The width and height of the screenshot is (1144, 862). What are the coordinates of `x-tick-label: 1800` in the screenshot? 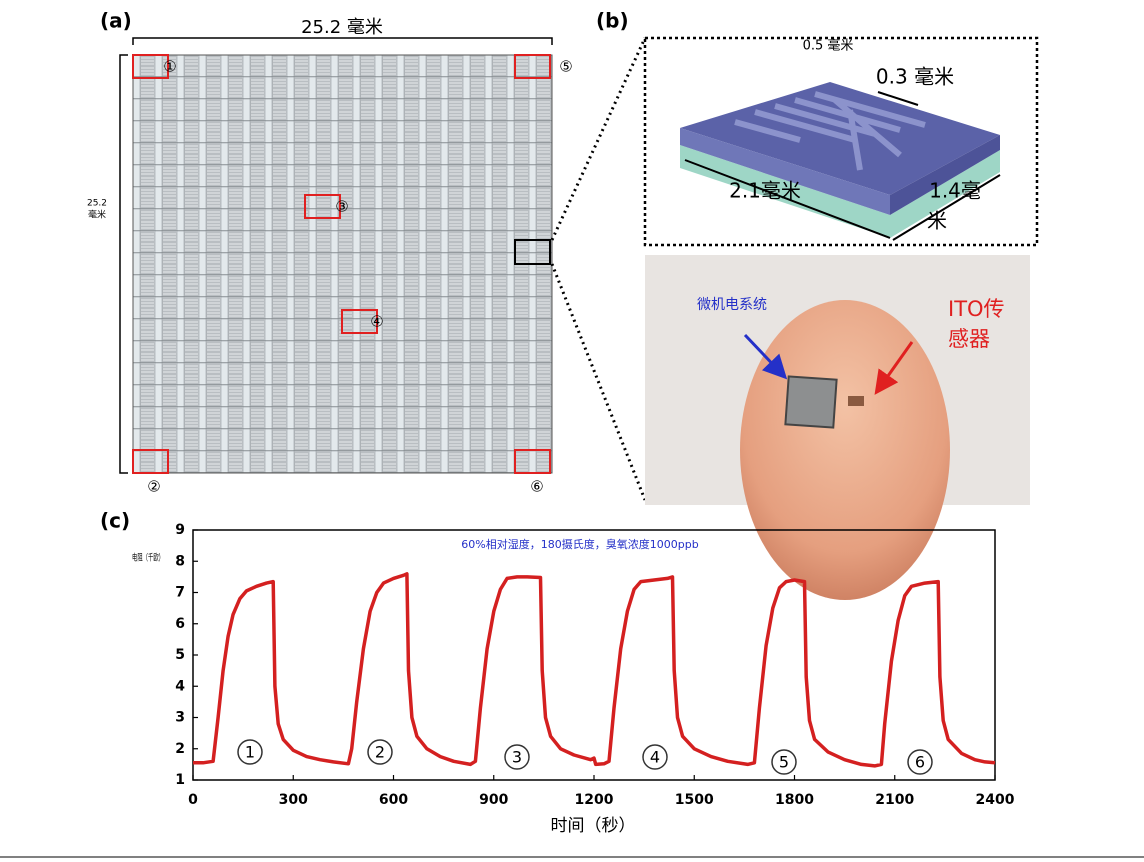 It's located at (794, 800).